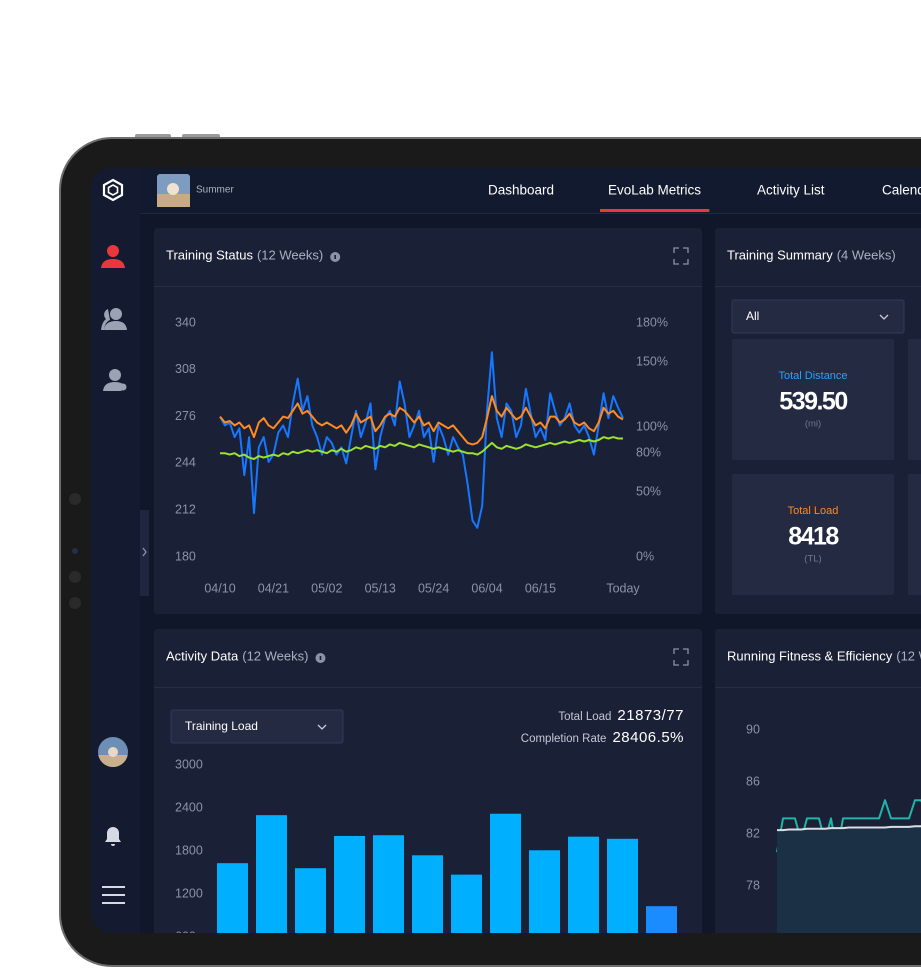 The height and width of the screenshot is (968, 921). Describe the element at coordinates (652, 322) in the screenshot. I see `y2-tick-label: 180%` at that location.